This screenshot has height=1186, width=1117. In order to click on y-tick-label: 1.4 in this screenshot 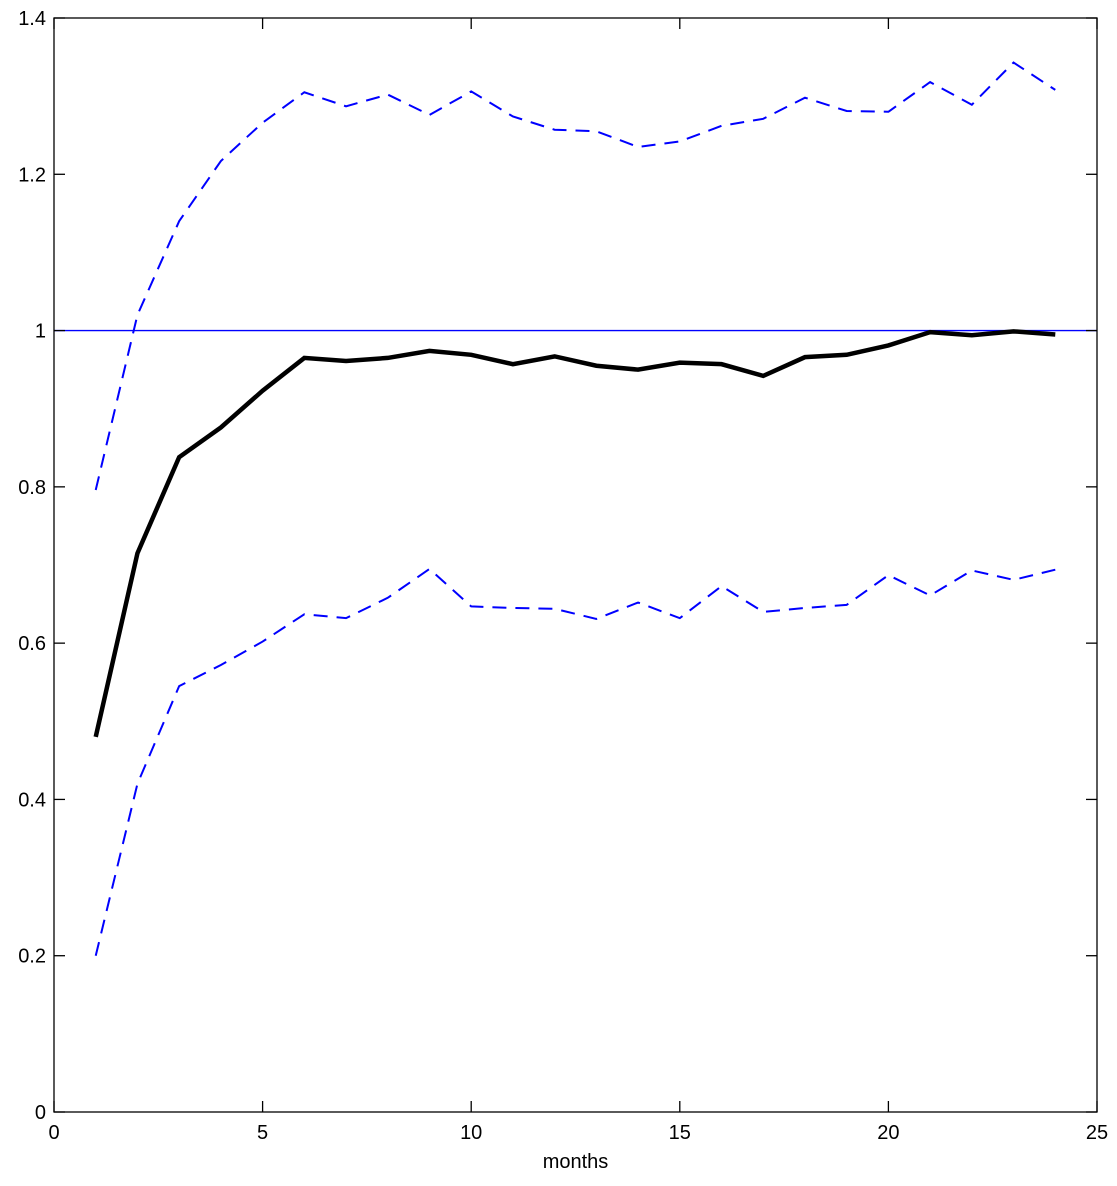, I will do `click(32, 19)`.